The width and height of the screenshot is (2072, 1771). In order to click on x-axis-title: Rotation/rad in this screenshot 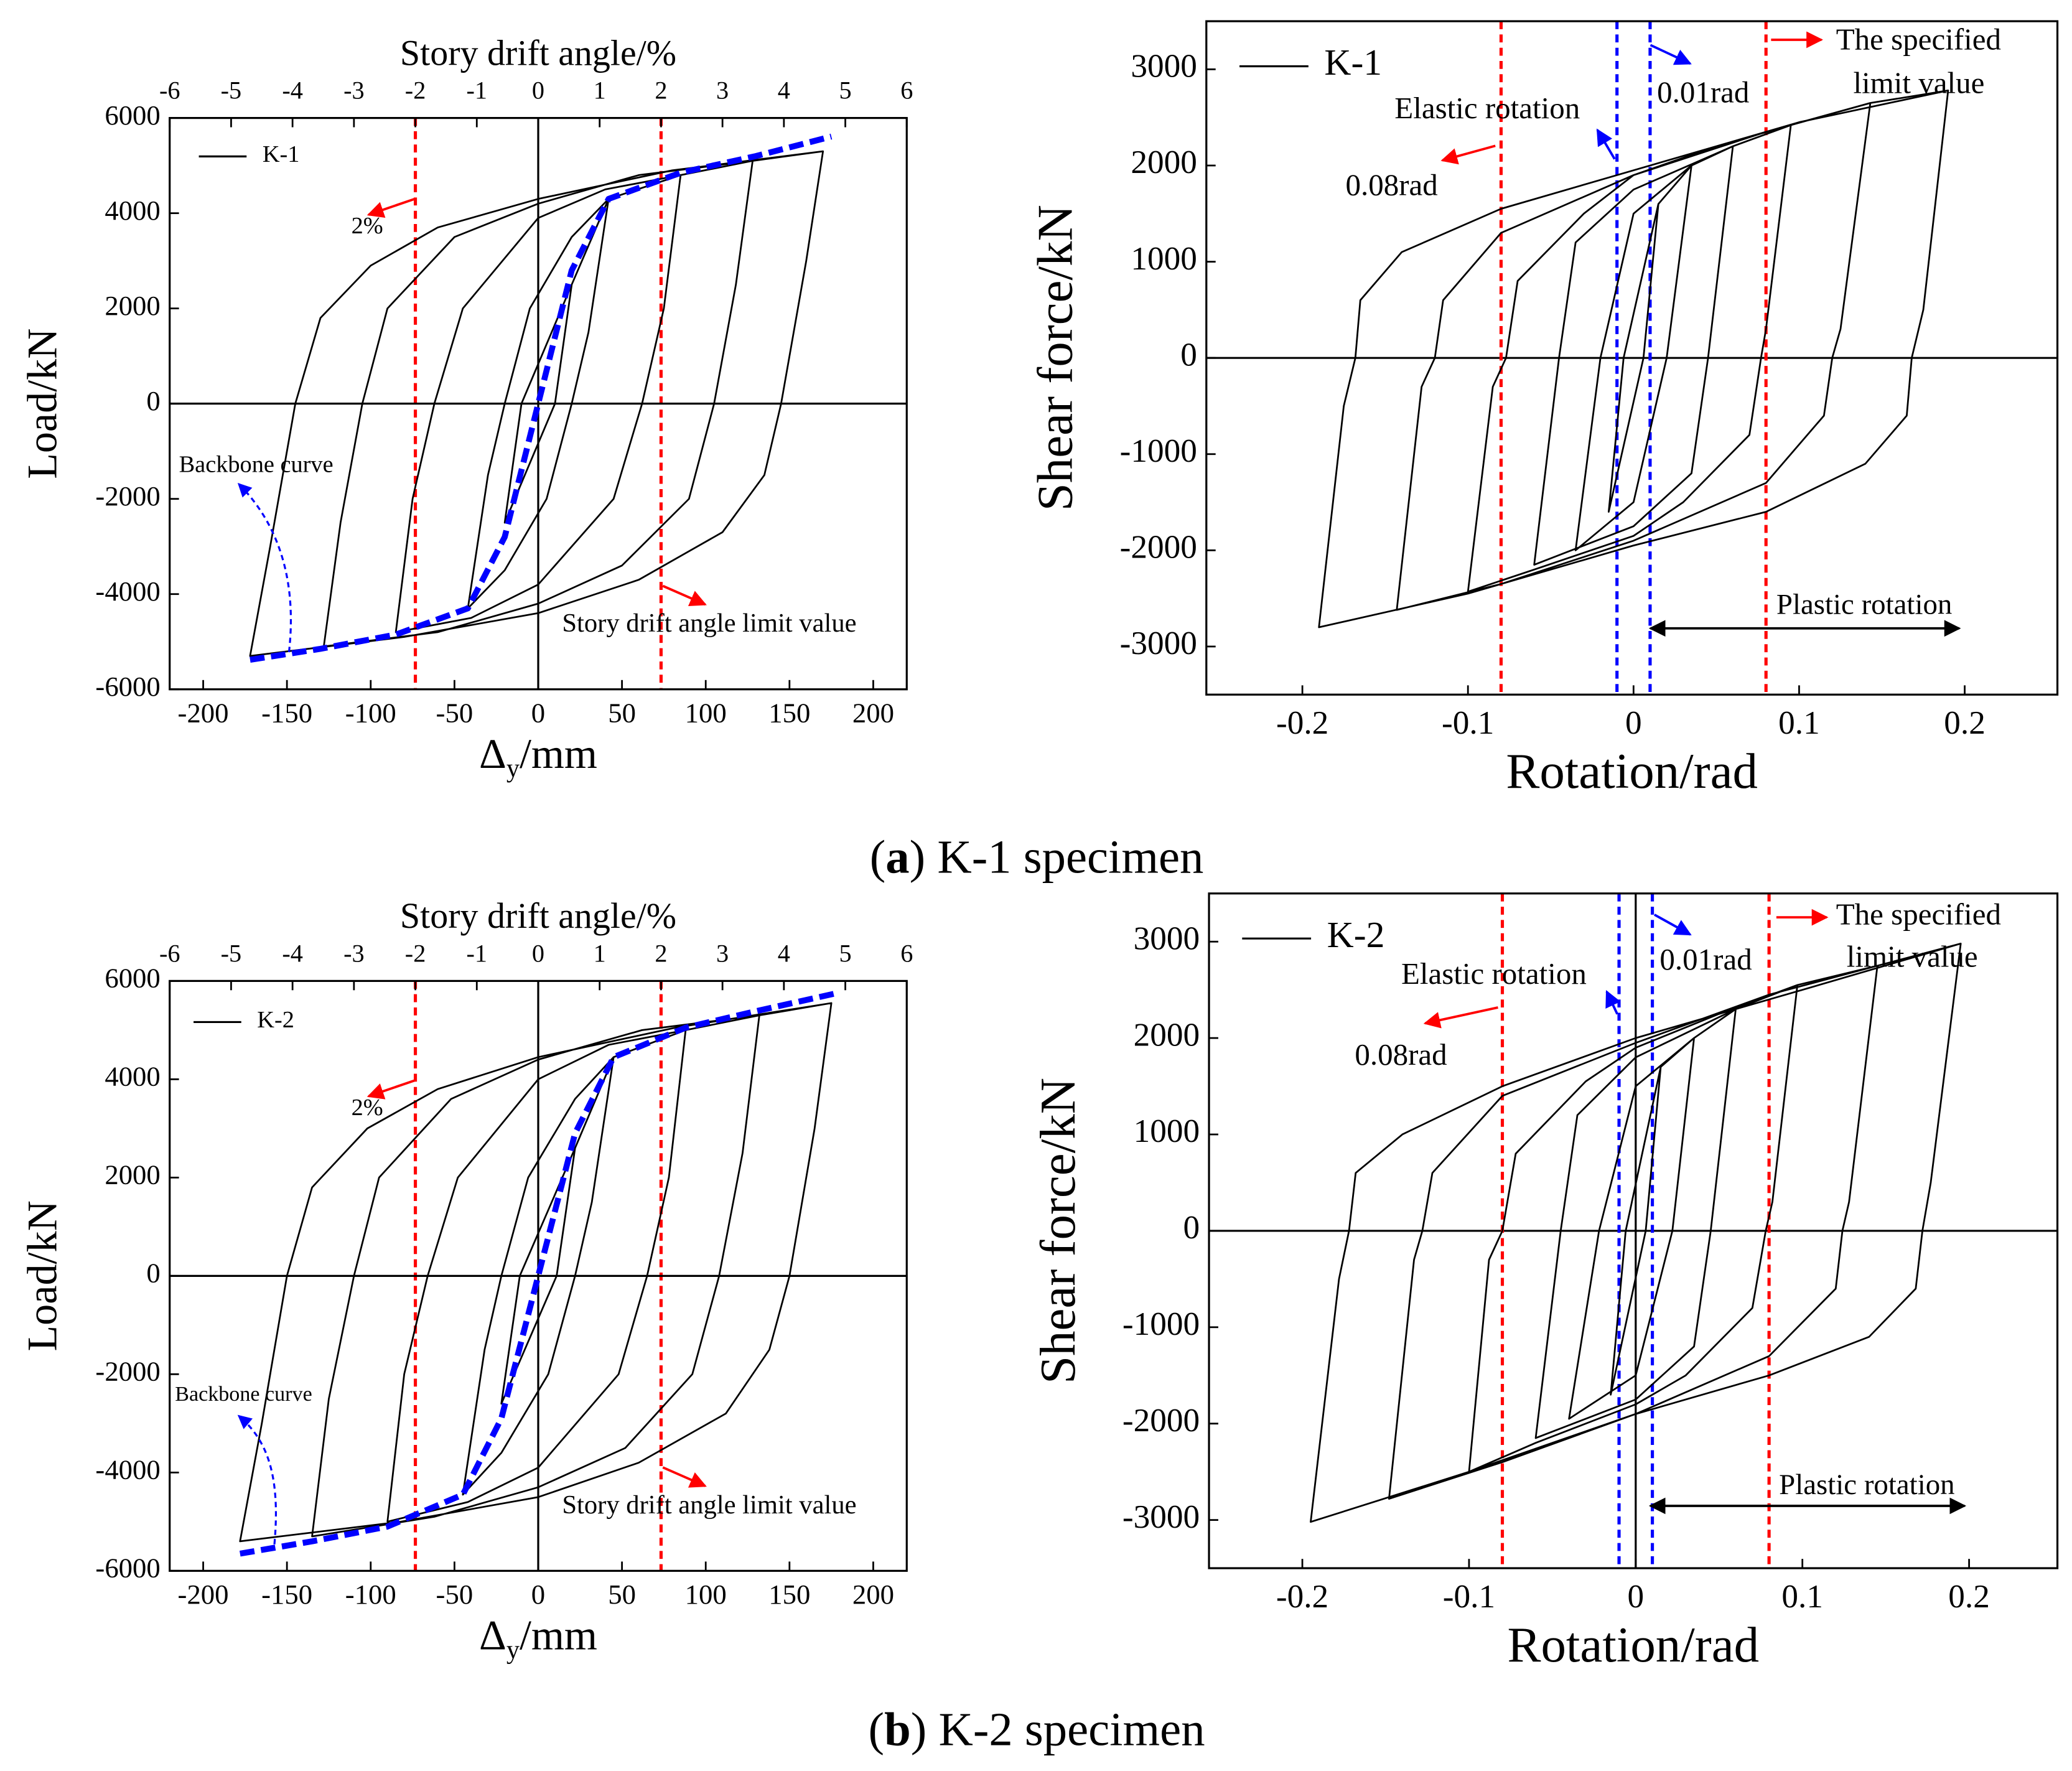, I will do `click(1632, 771)`.